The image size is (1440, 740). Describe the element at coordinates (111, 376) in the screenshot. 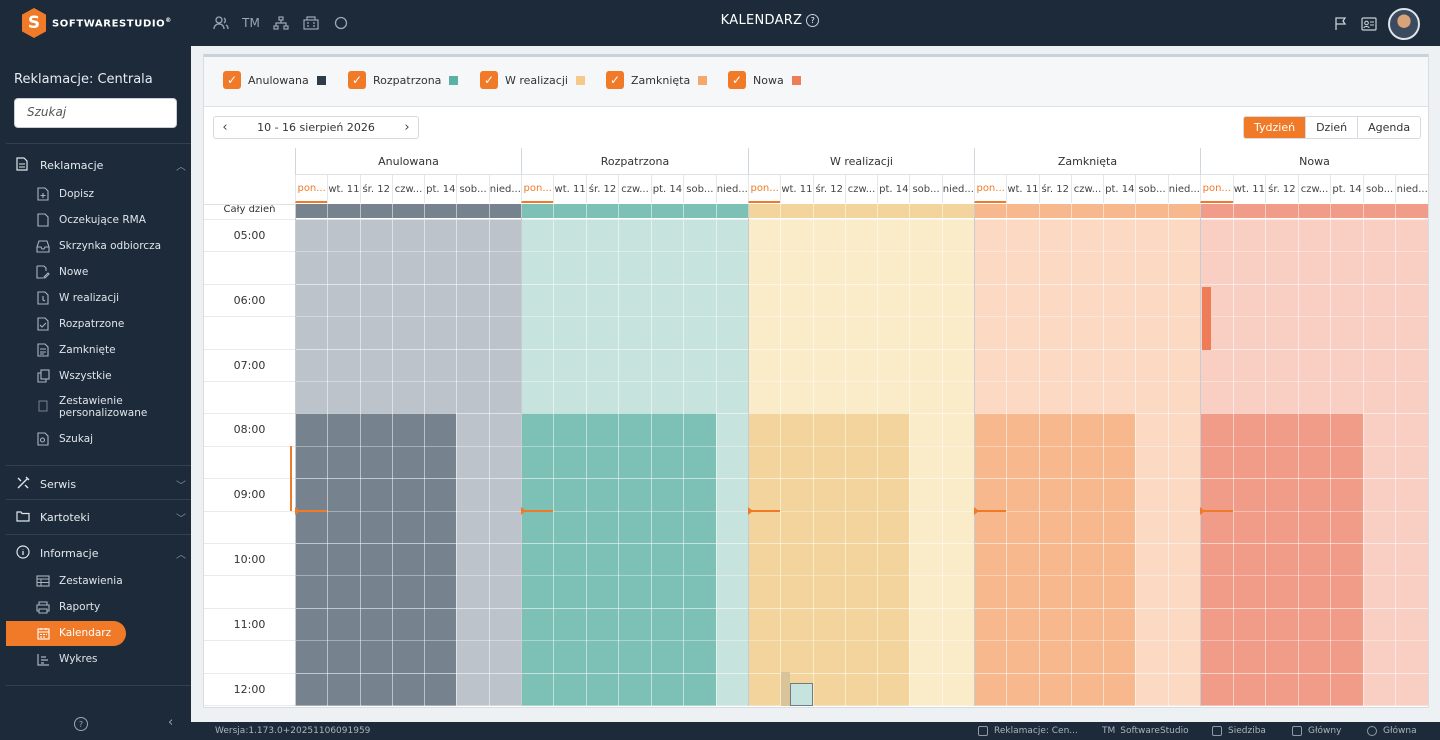

I see `sidebar-item-wszystkie: Wszystkie` at that location.